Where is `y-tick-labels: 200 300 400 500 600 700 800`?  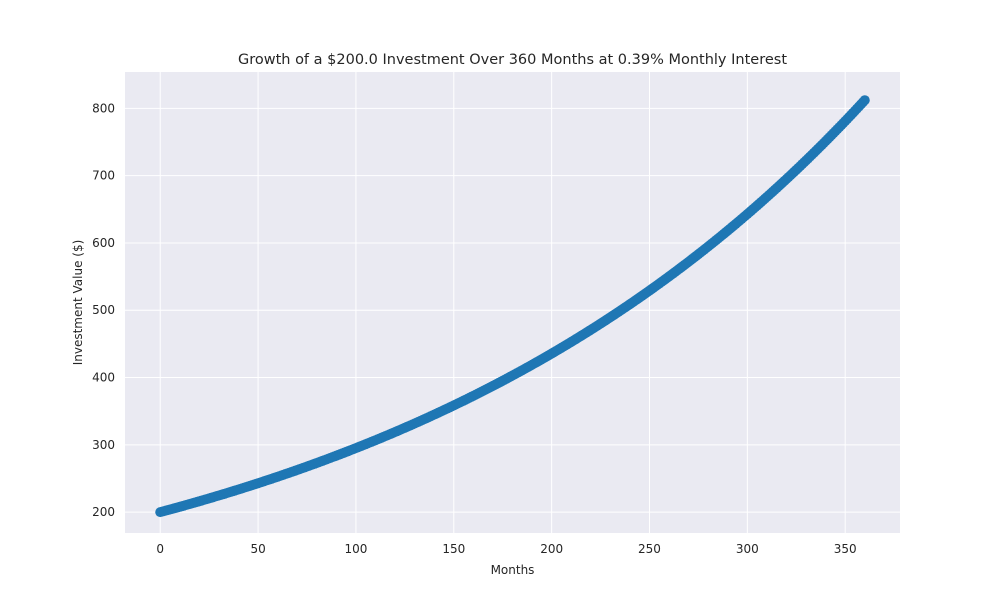 y-tick-labels: 200 300 400 500 600 700 800 is located at coordinates (103, 310).